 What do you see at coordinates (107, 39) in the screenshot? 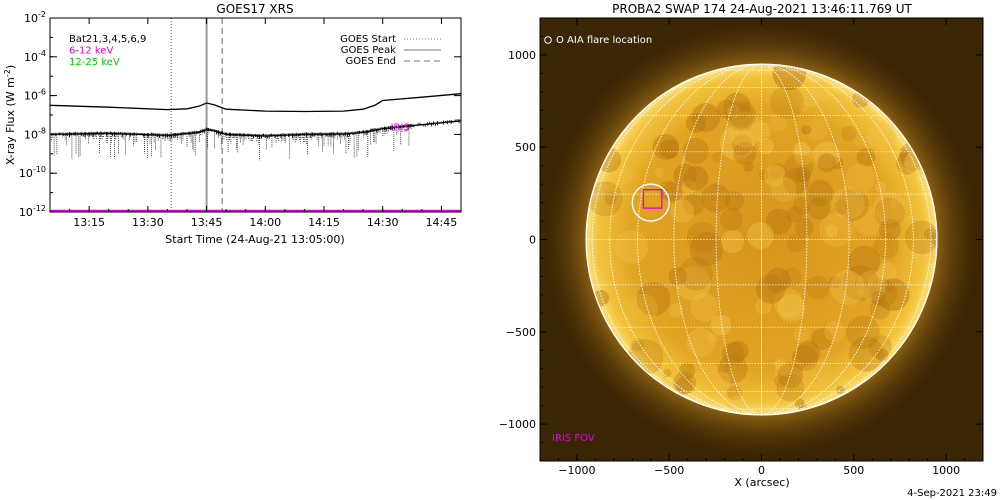
I see `legend-left-entry: Bat21,3,4,5,6,9` at bounding box center [107, 39].